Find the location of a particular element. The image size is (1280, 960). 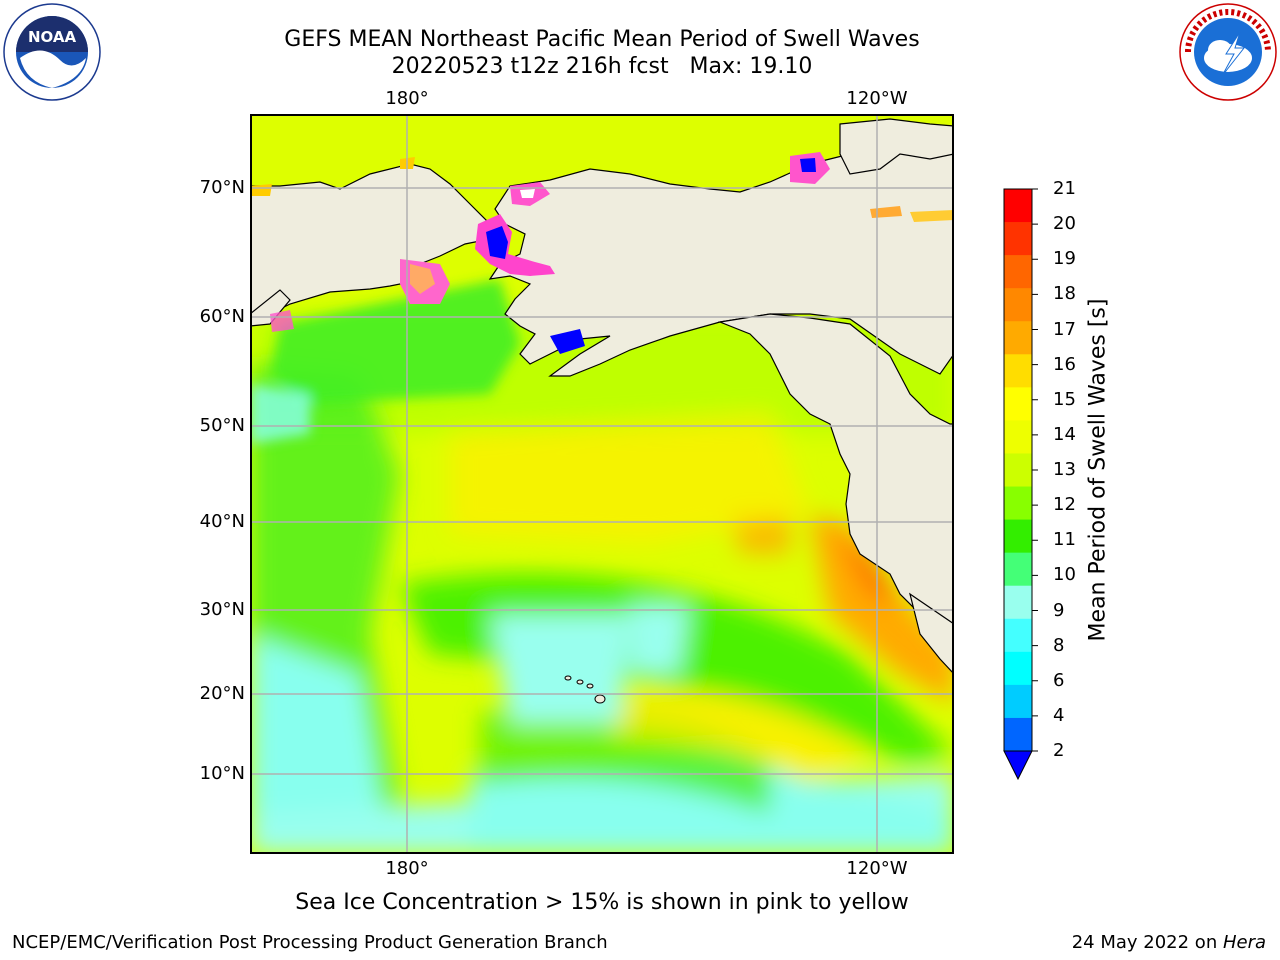

footer-host: Hera is located at coordinates (1244, 942).